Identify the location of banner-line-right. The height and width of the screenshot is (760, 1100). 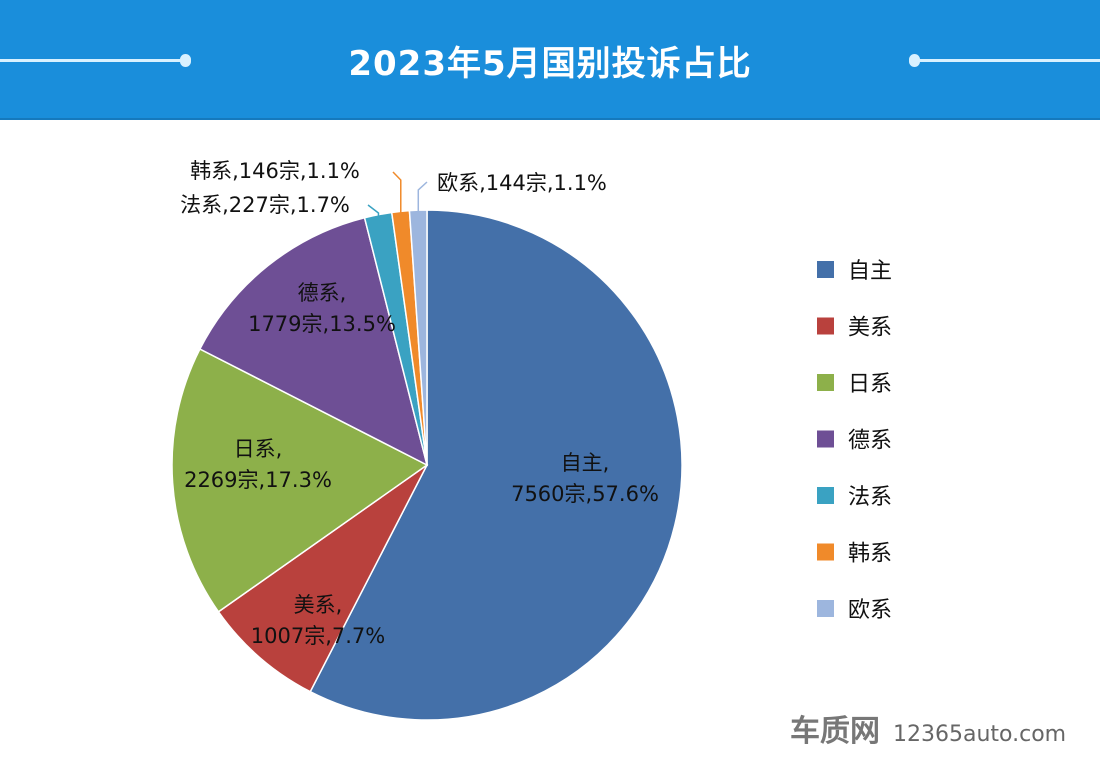
(1009, 60).